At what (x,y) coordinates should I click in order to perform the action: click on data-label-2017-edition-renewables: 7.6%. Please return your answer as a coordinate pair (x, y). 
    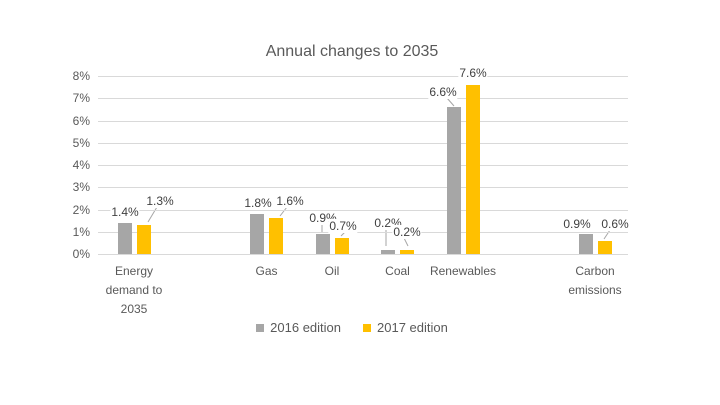
    Looking at the image, I should click on (473, 73).